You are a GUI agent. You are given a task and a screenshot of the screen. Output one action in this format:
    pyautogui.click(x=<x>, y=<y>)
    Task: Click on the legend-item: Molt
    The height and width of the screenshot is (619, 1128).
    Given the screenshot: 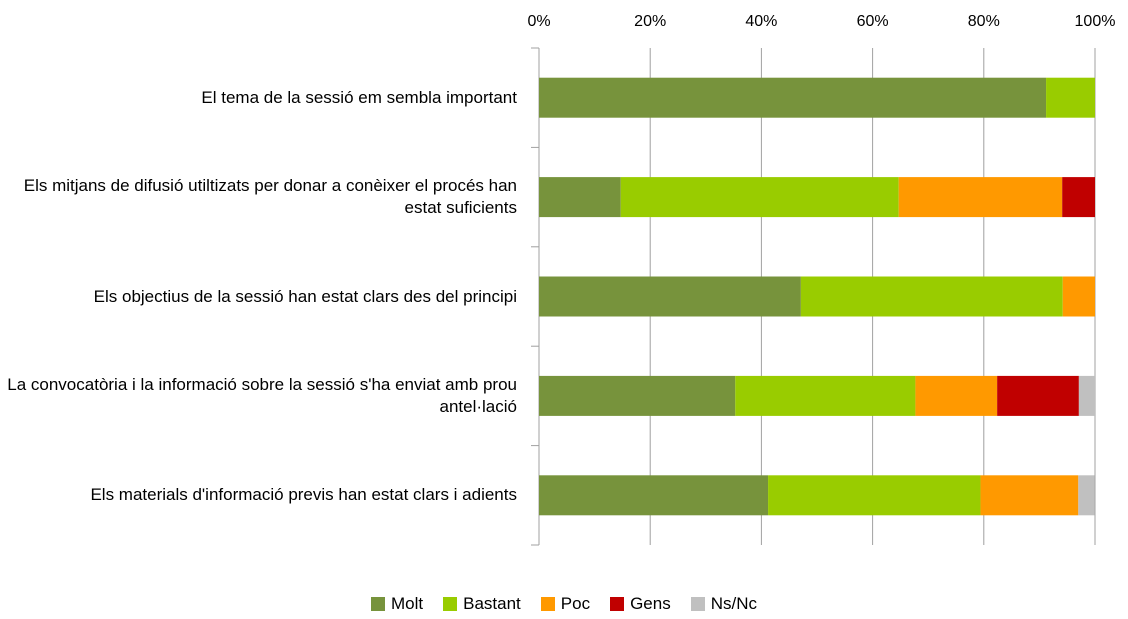 What is the action you would take?
    pyautogui.click(x=397, y=604)
    